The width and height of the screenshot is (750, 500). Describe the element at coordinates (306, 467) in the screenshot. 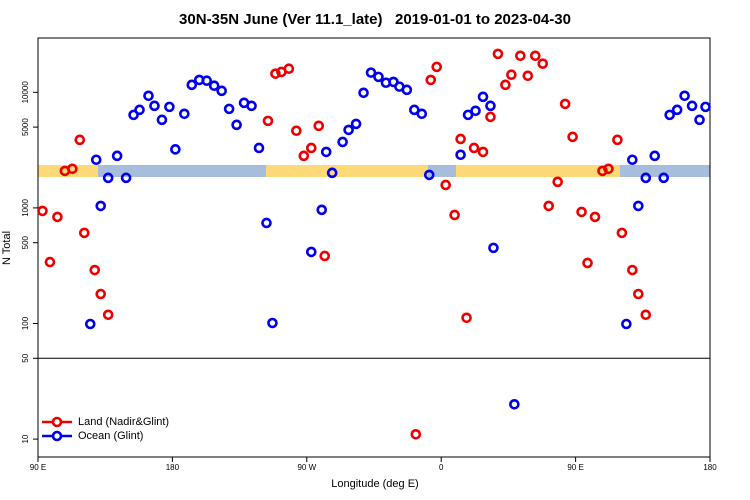

I see `x-tick-label: 90 W` at that location.